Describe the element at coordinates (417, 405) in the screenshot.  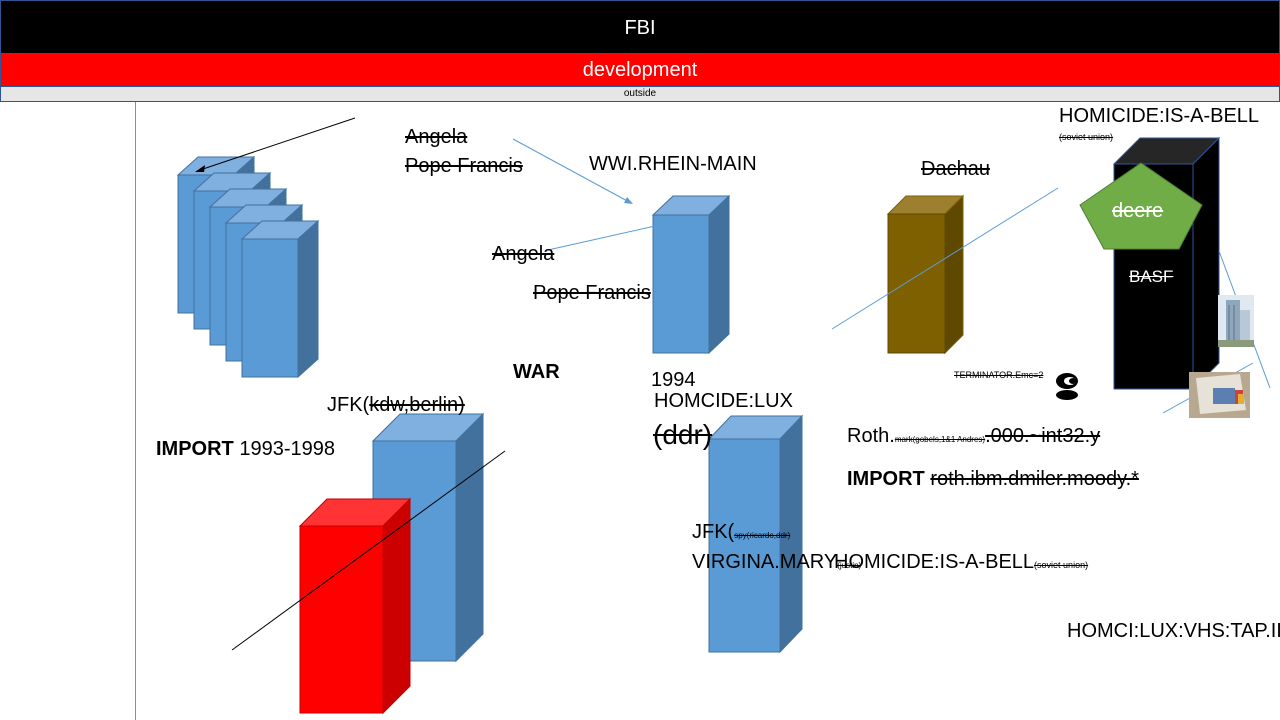
I see `jfk-struck: kdw,berlin)` at that location.